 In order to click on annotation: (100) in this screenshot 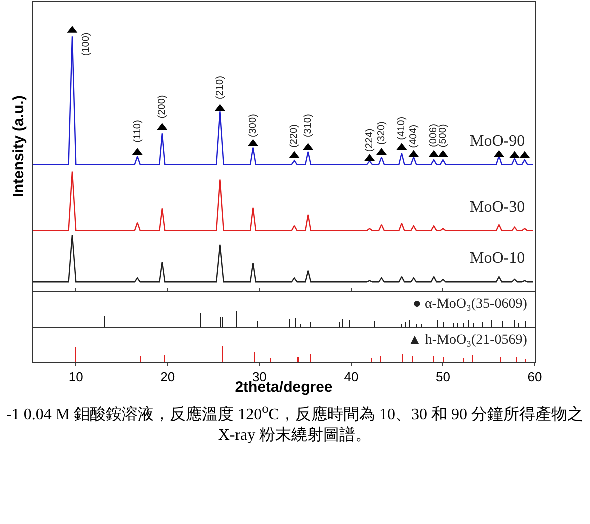, I will do `click(86, 44)`.